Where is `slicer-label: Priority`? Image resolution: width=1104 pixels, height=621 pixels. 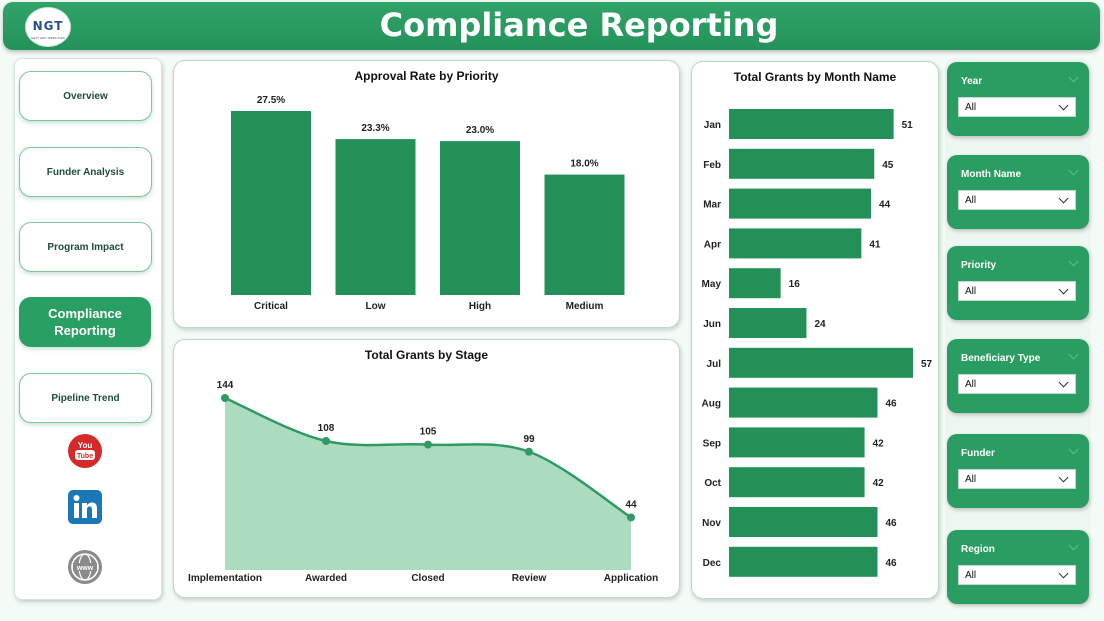 slicer-label: Priority is located at coordinates (979, 265).